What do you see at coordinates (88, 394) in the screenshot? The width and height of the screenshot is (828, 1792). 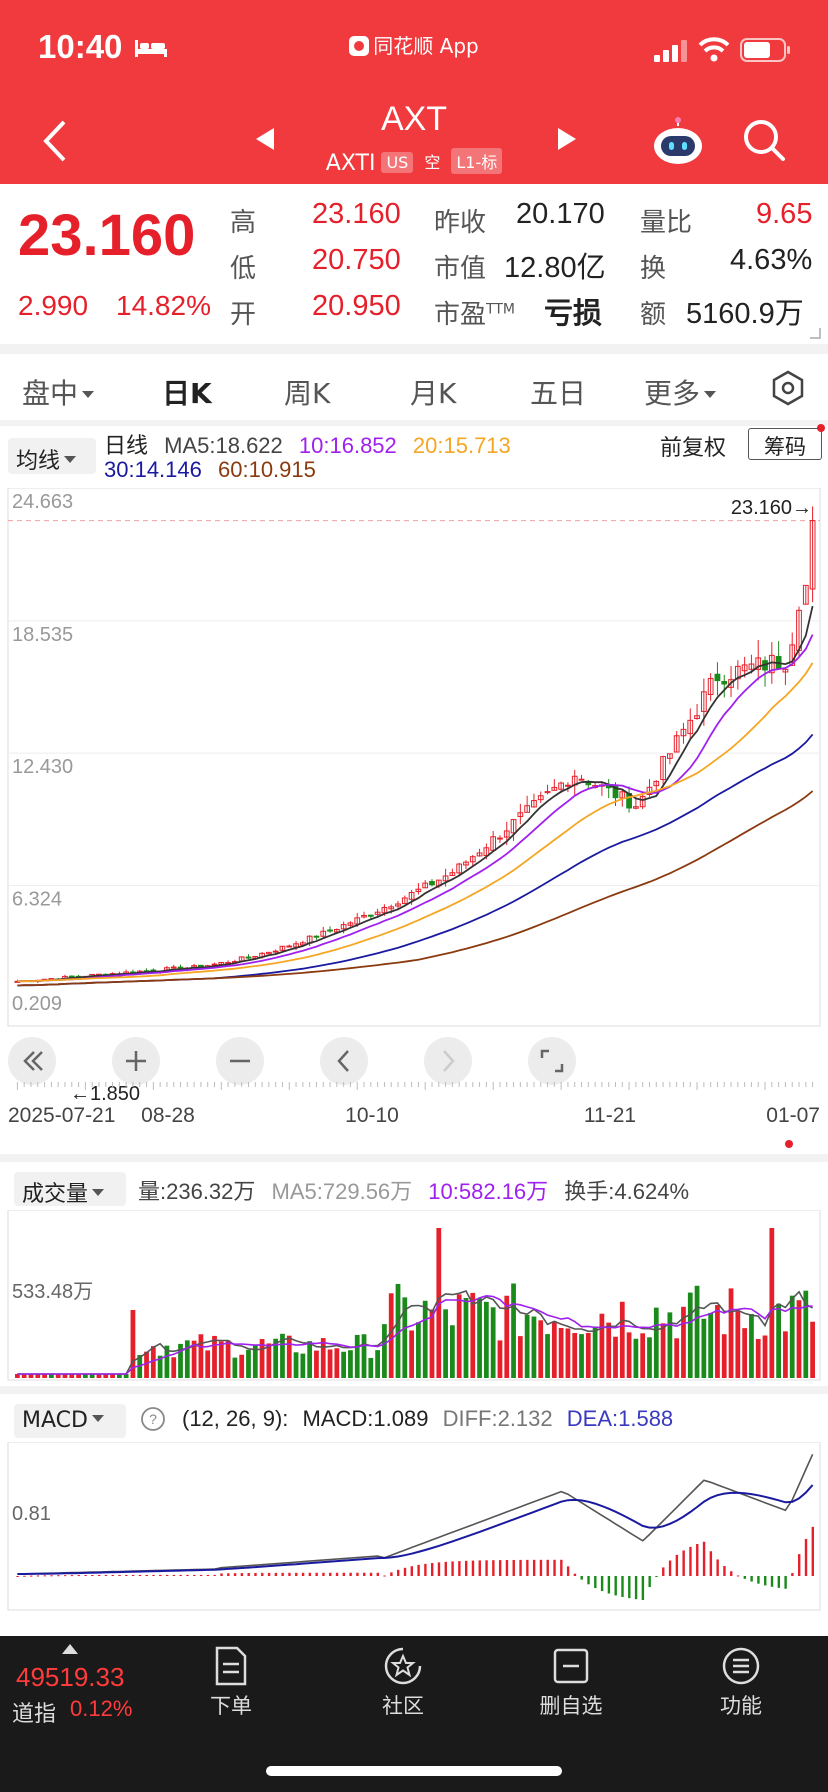 I see `chevron-down-icon` at bounding box center [88, 394].